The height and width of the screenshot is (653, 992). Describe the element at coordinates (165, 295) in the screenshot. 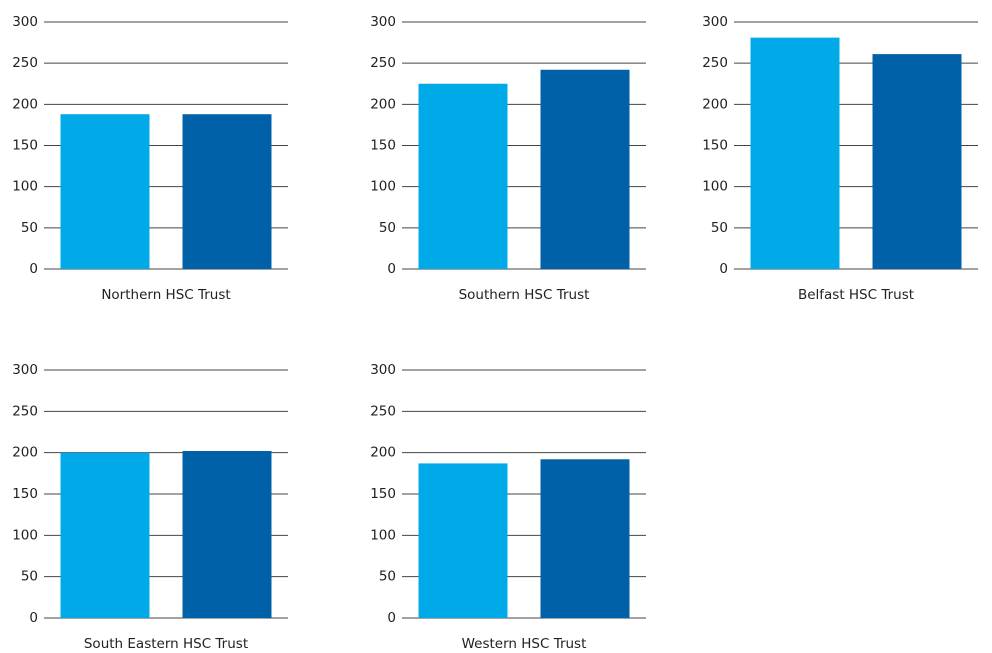

I see `chart-title: Northern HSC Trust` at that location.